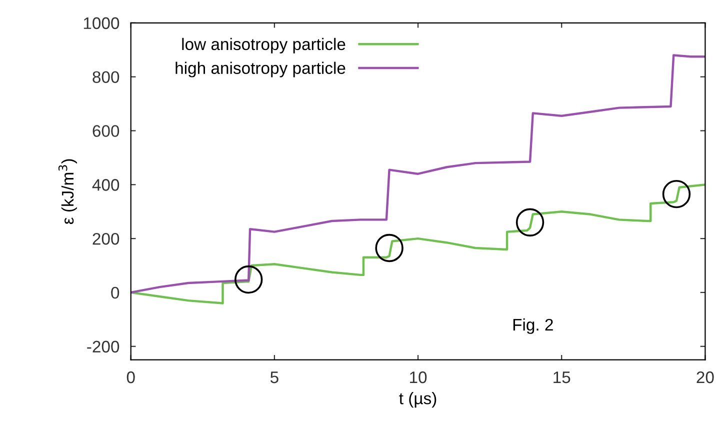  What do you see at coordinates (102, 23) in the screenshot?
I see `y-tick-label: 1000` at bounding box center [102, 23].